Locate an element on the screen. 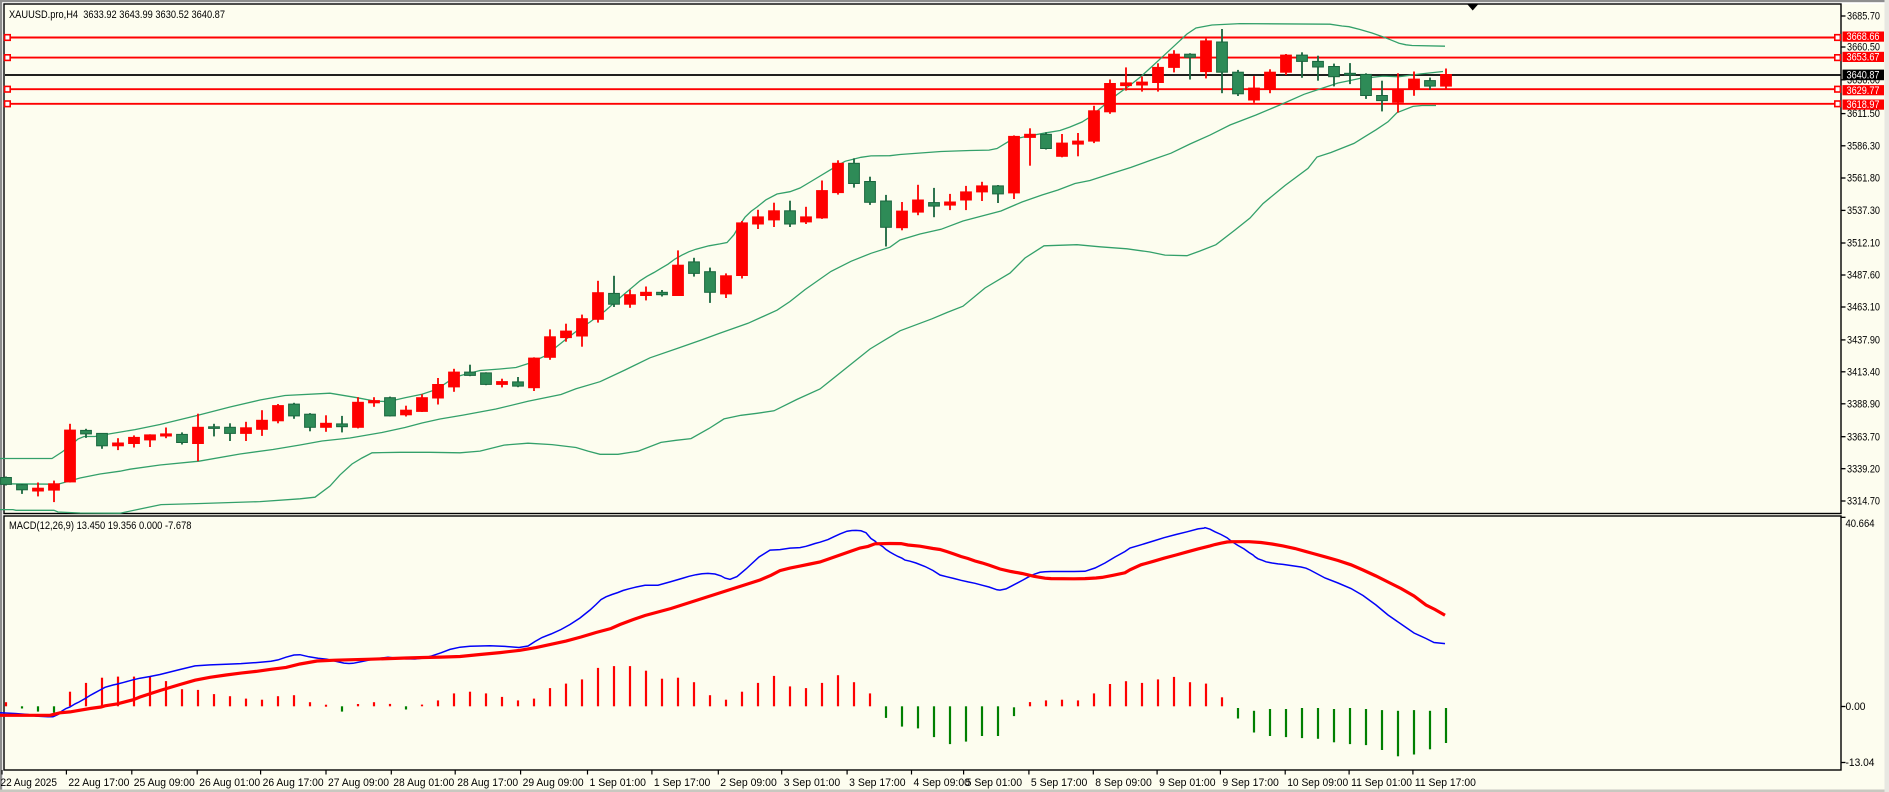  svg-text: 2 Sep 09:00 is located at coordinates (748, 783).